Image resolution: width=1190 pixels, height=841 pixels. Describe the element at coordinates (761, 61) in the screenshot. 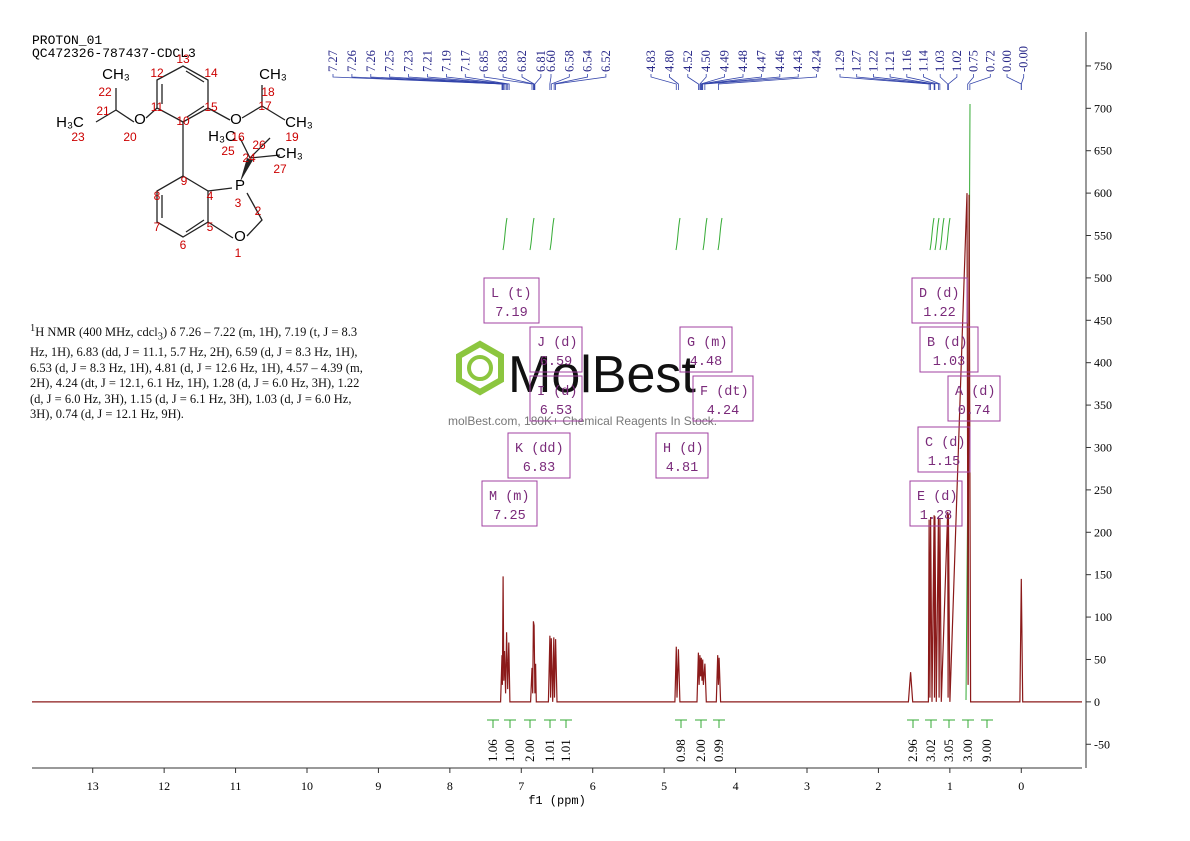

I see `peak-label: 4.47` at that location.